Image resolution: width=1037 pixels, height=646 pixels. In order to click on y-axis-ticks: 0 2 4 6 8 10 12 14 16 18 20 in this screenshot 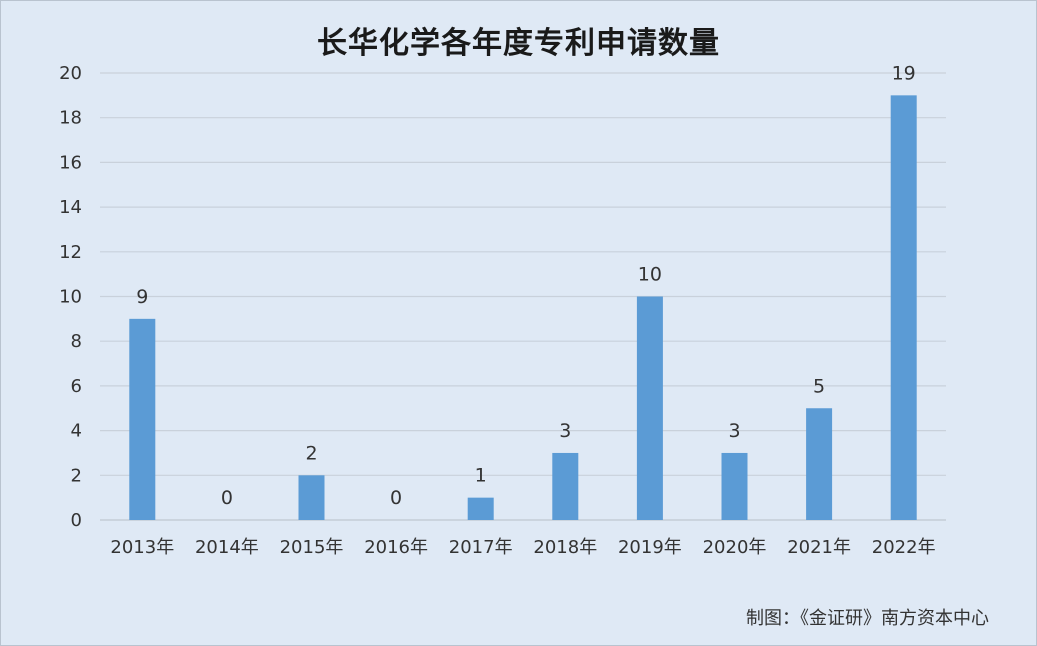, I will do `click(70, 297)`.